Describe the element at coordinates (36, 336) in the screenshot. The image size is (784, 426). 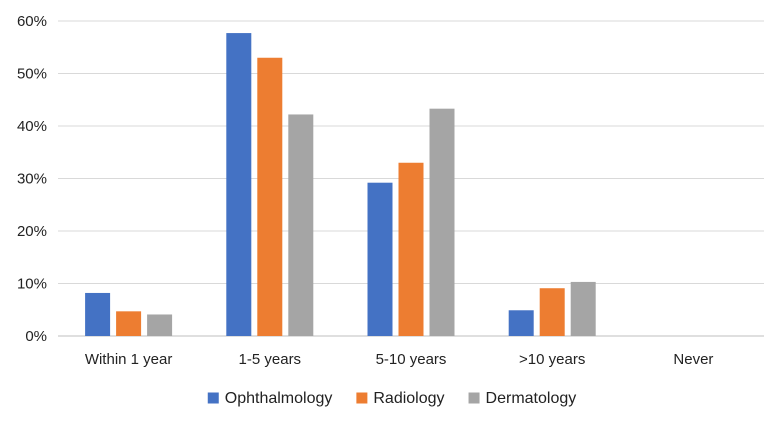
I see `y-tick-label: 0%` at that location.